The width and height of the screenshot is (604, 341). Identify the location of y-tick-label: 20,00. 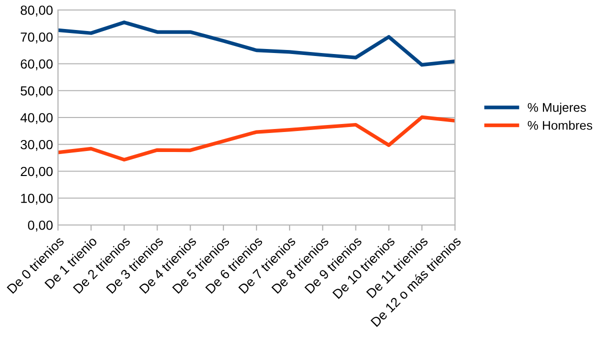
(36, 172).